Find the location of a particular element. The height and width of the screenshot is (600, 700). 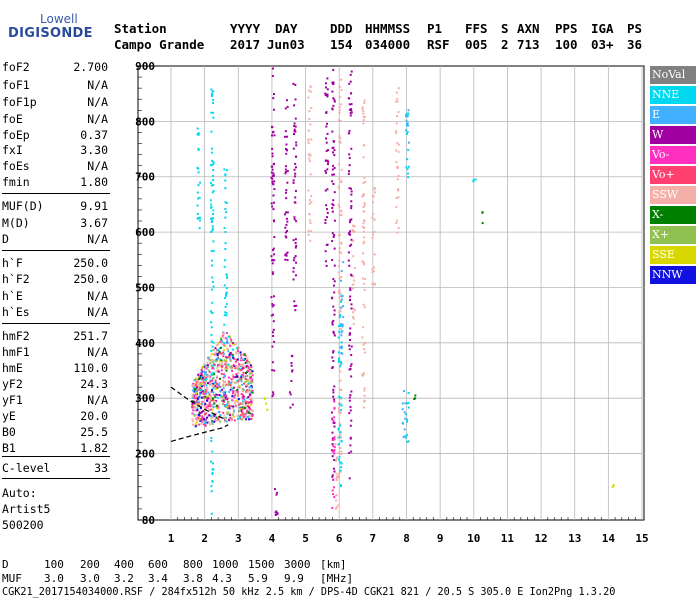

footer-value: 4.3 is located at coordinates (222, 578).